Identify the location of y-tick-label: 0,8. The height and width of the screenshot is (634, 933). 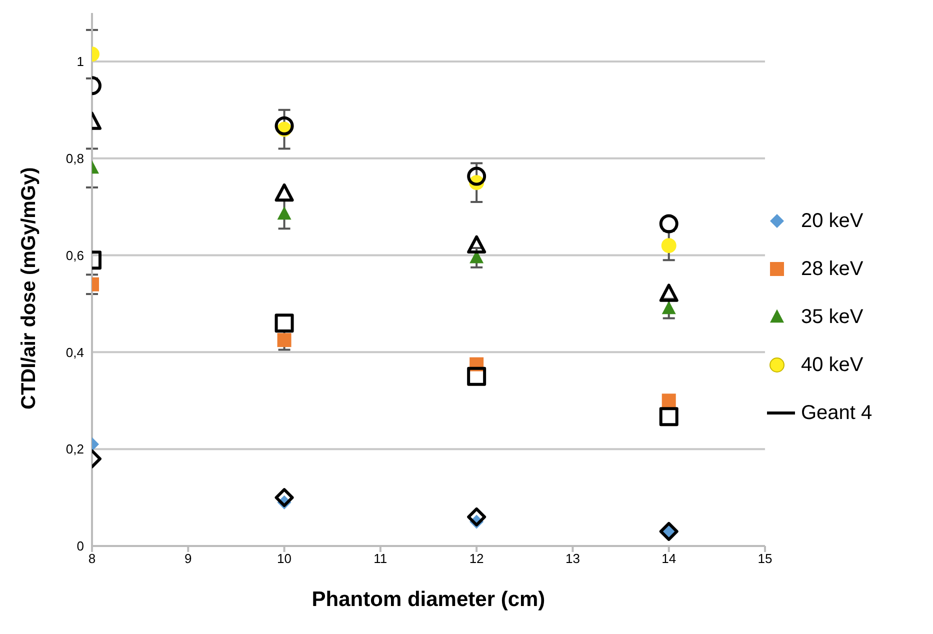
(75, 158).